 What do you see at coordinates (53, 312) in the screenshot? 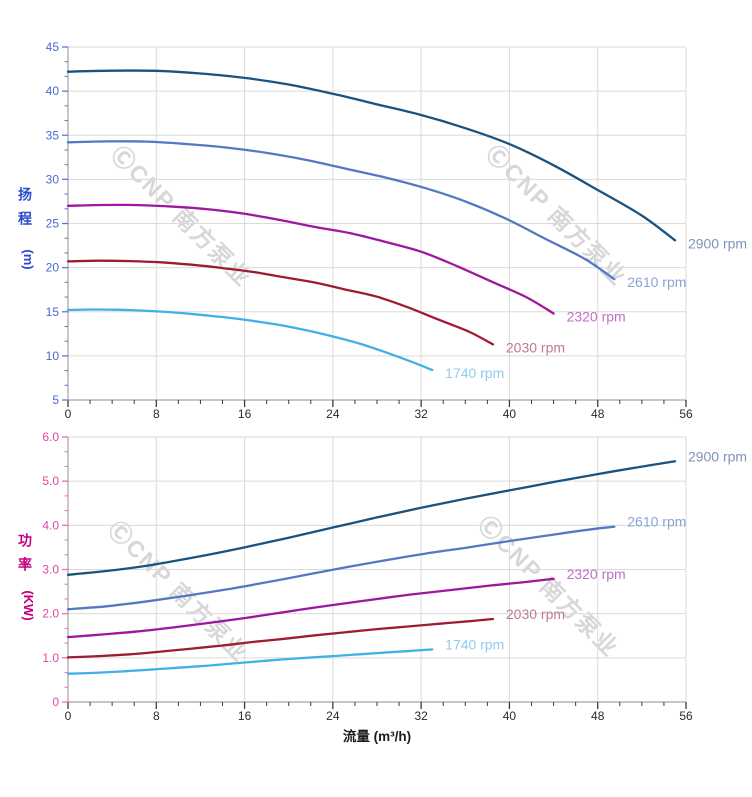
I see `y-tick-label: 15` at bounding box center [53, 312].